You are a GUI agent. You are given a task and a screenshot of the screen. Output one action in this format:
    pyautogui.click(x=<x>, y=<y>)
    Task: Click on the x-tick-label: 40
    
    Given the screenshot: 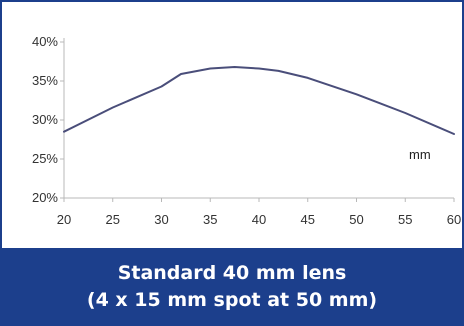 What is the action you would take?
    pyautogui.click(x=259, y=219)
    